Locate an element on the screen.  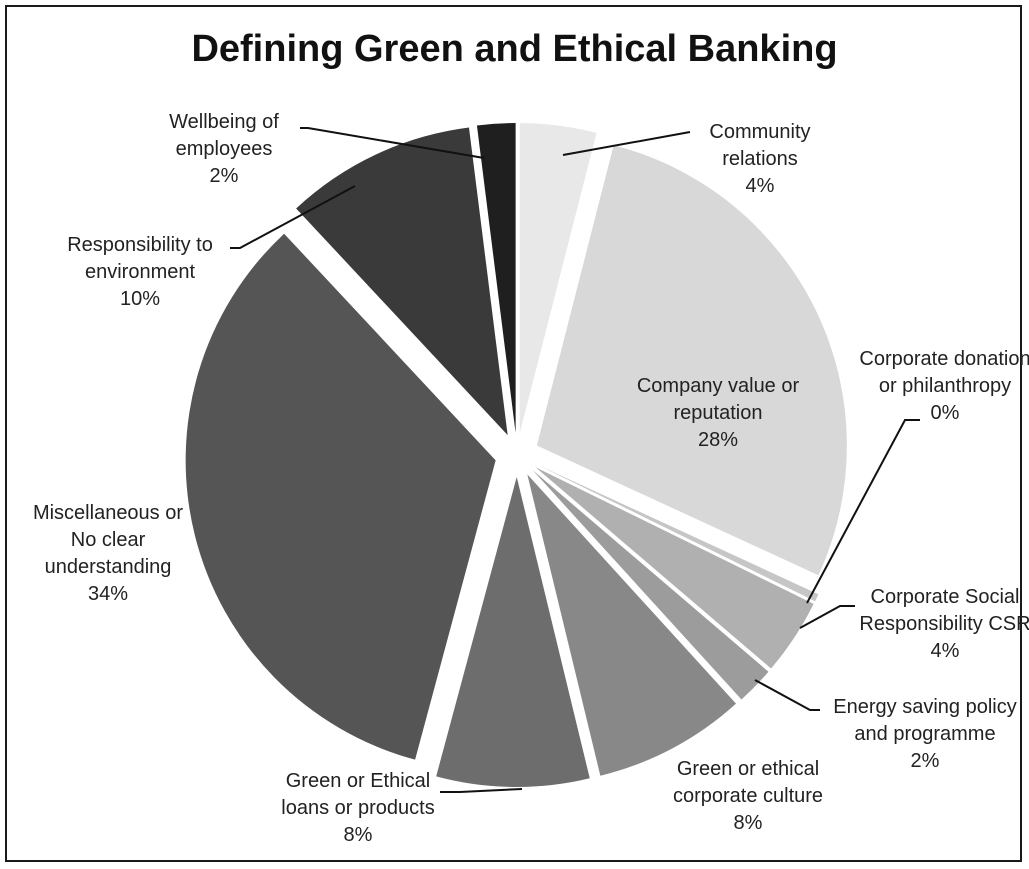
slice-label: Responsibility to environment 10% is located at coordinates (140, 272).